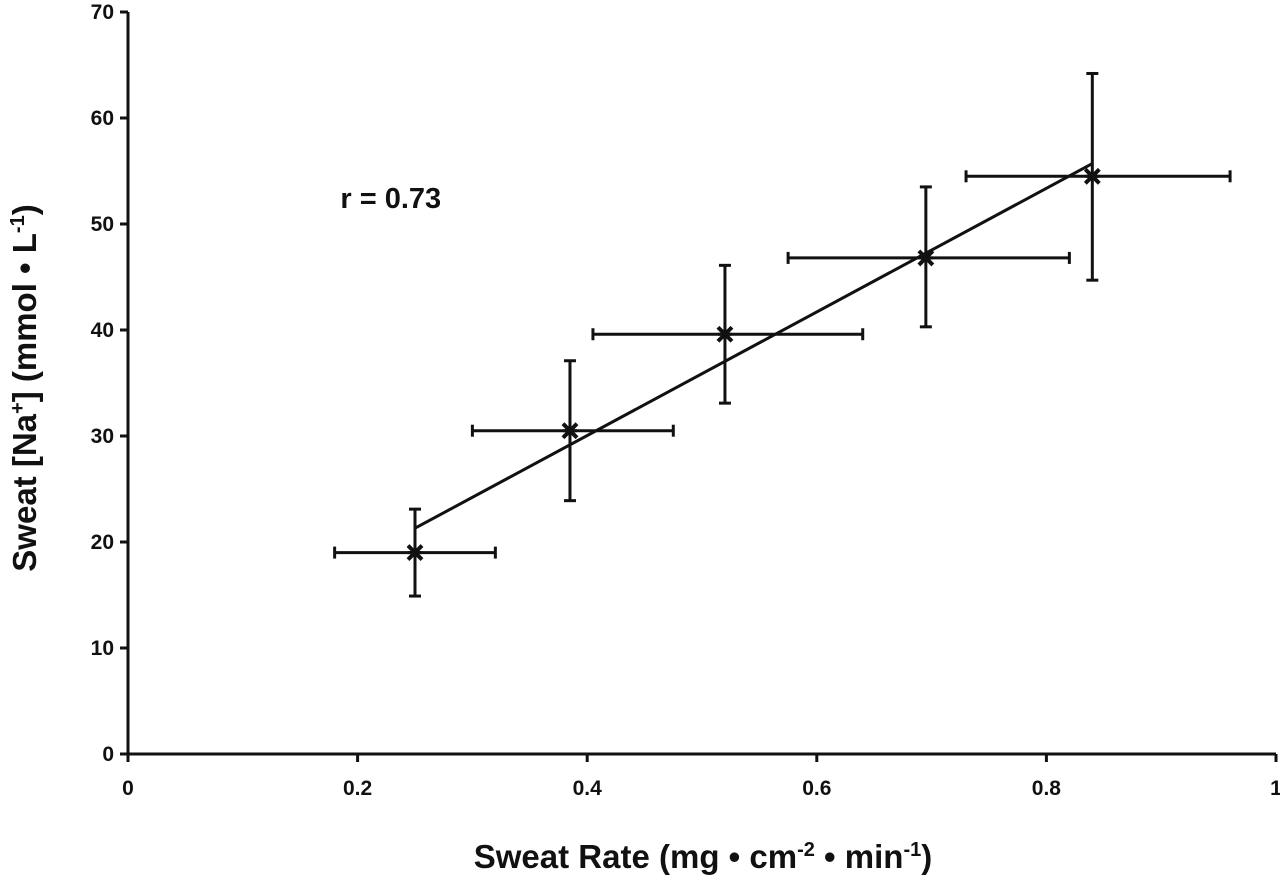 The height and width of the screenshot is (877, 1280). I want to click on y-tick-label: 70, so click(102, 12).